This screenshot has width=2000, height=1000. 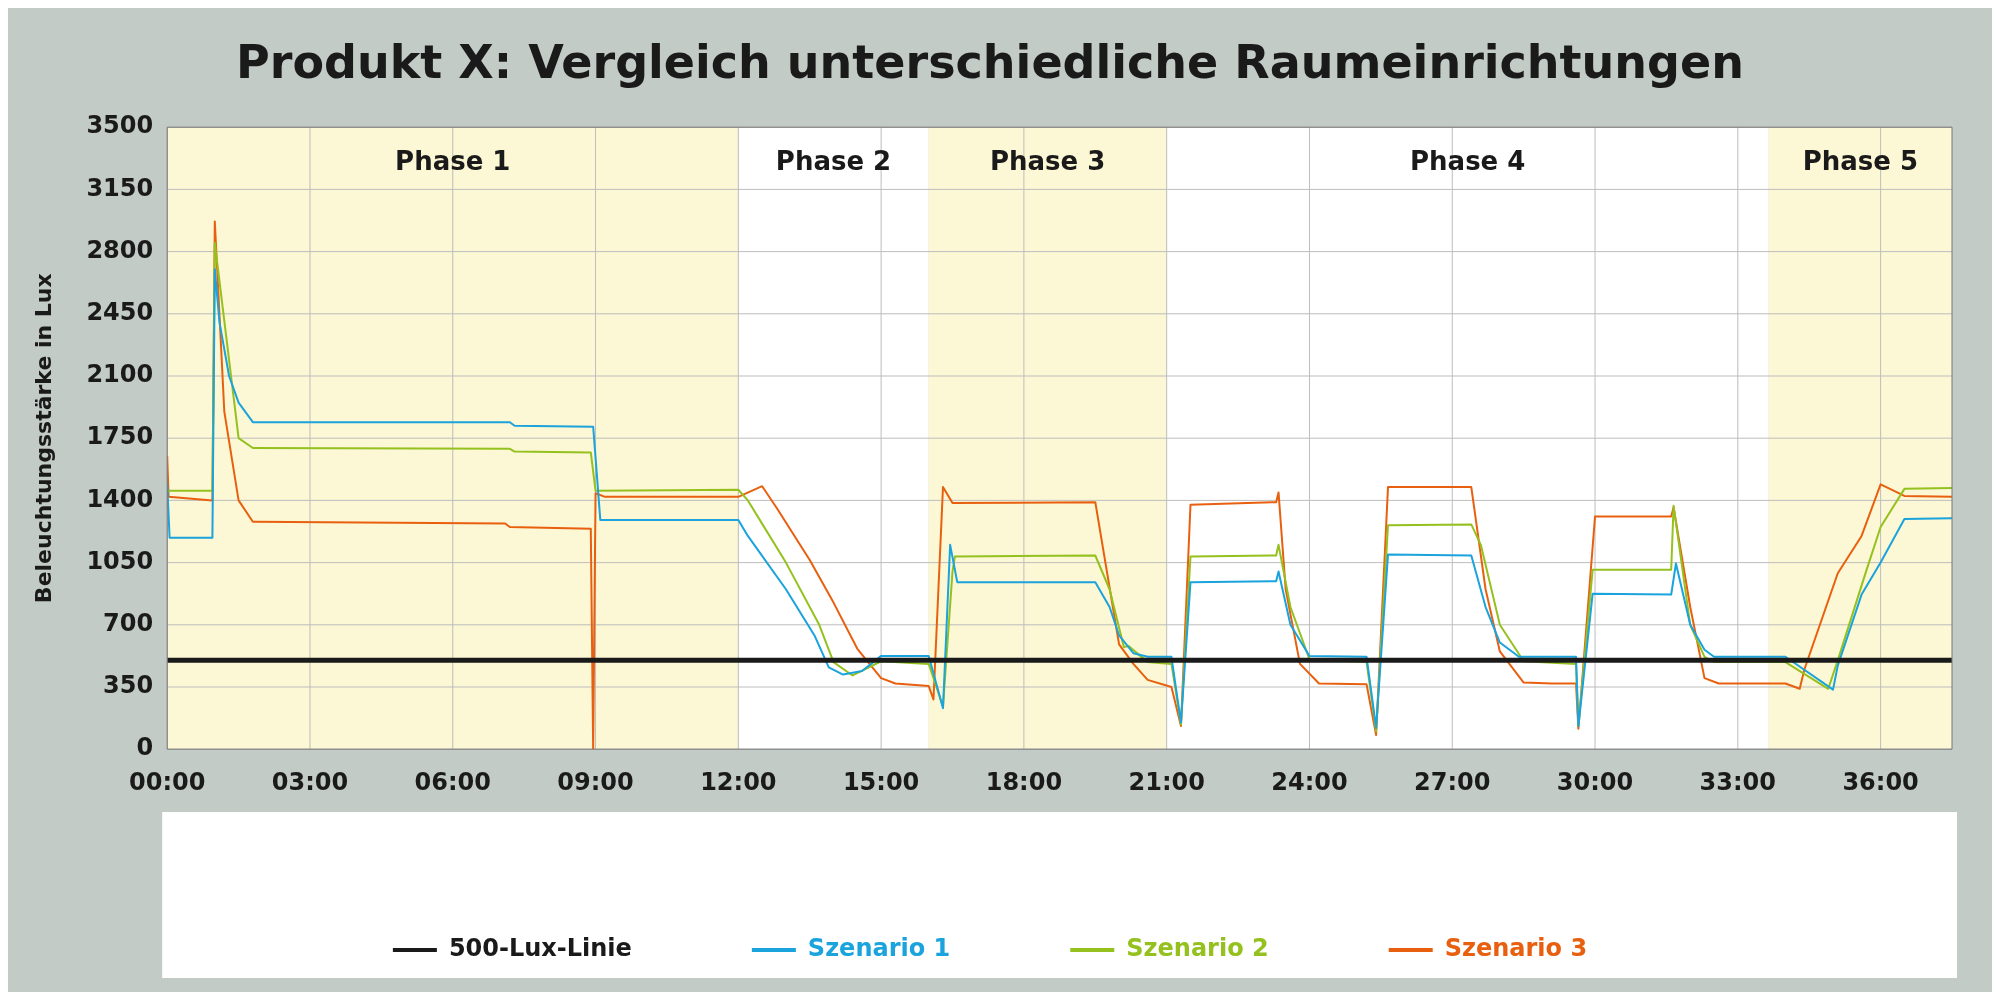 I want to click on y-tick-label: 700, so click(x=128, y=623).